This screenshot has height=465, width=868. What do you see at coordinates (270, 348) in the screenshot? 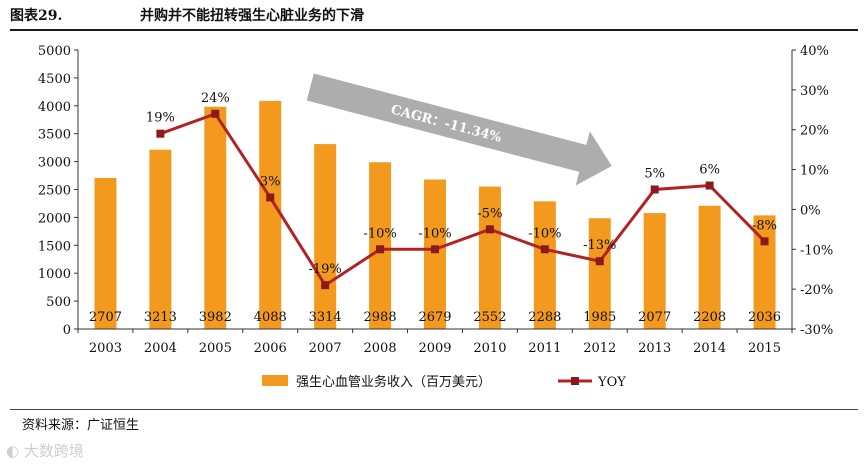
I see `x-tick-label: 2006` at bounding box center [270, 348].